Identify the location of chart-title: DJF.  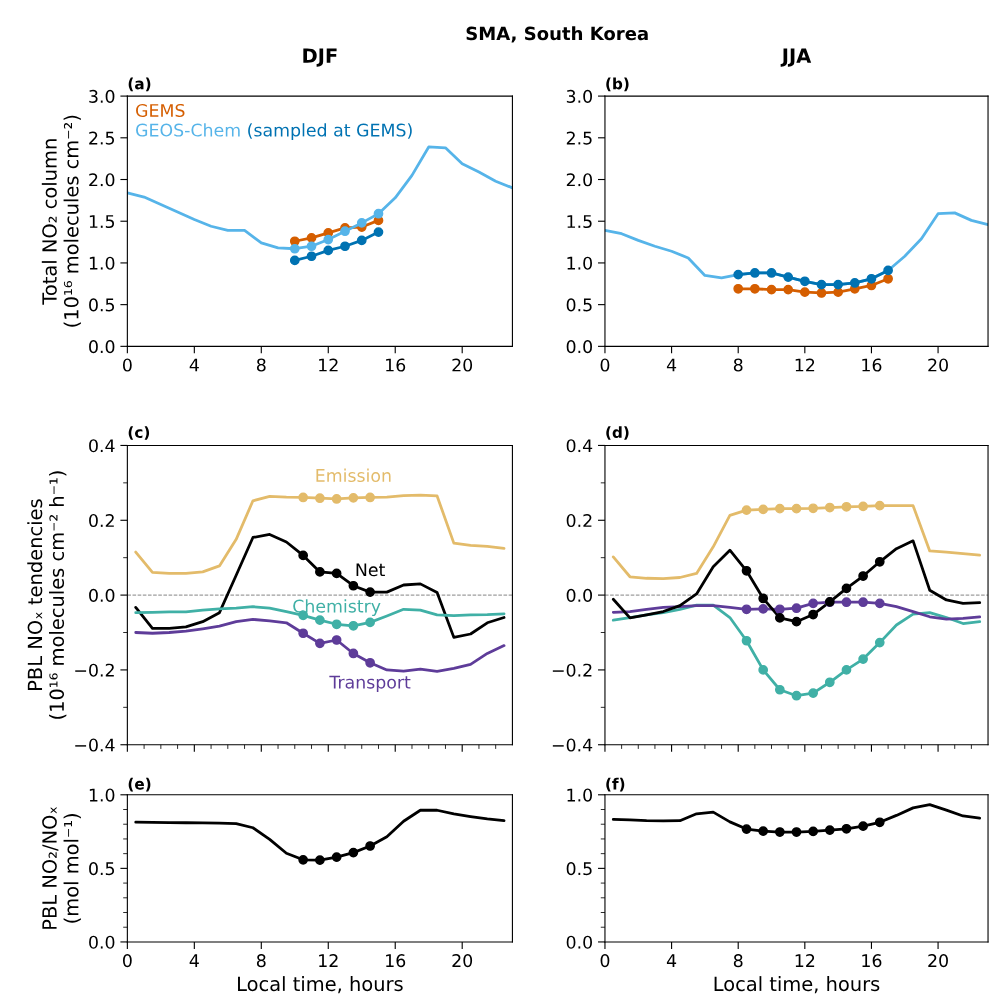
(320, 57).